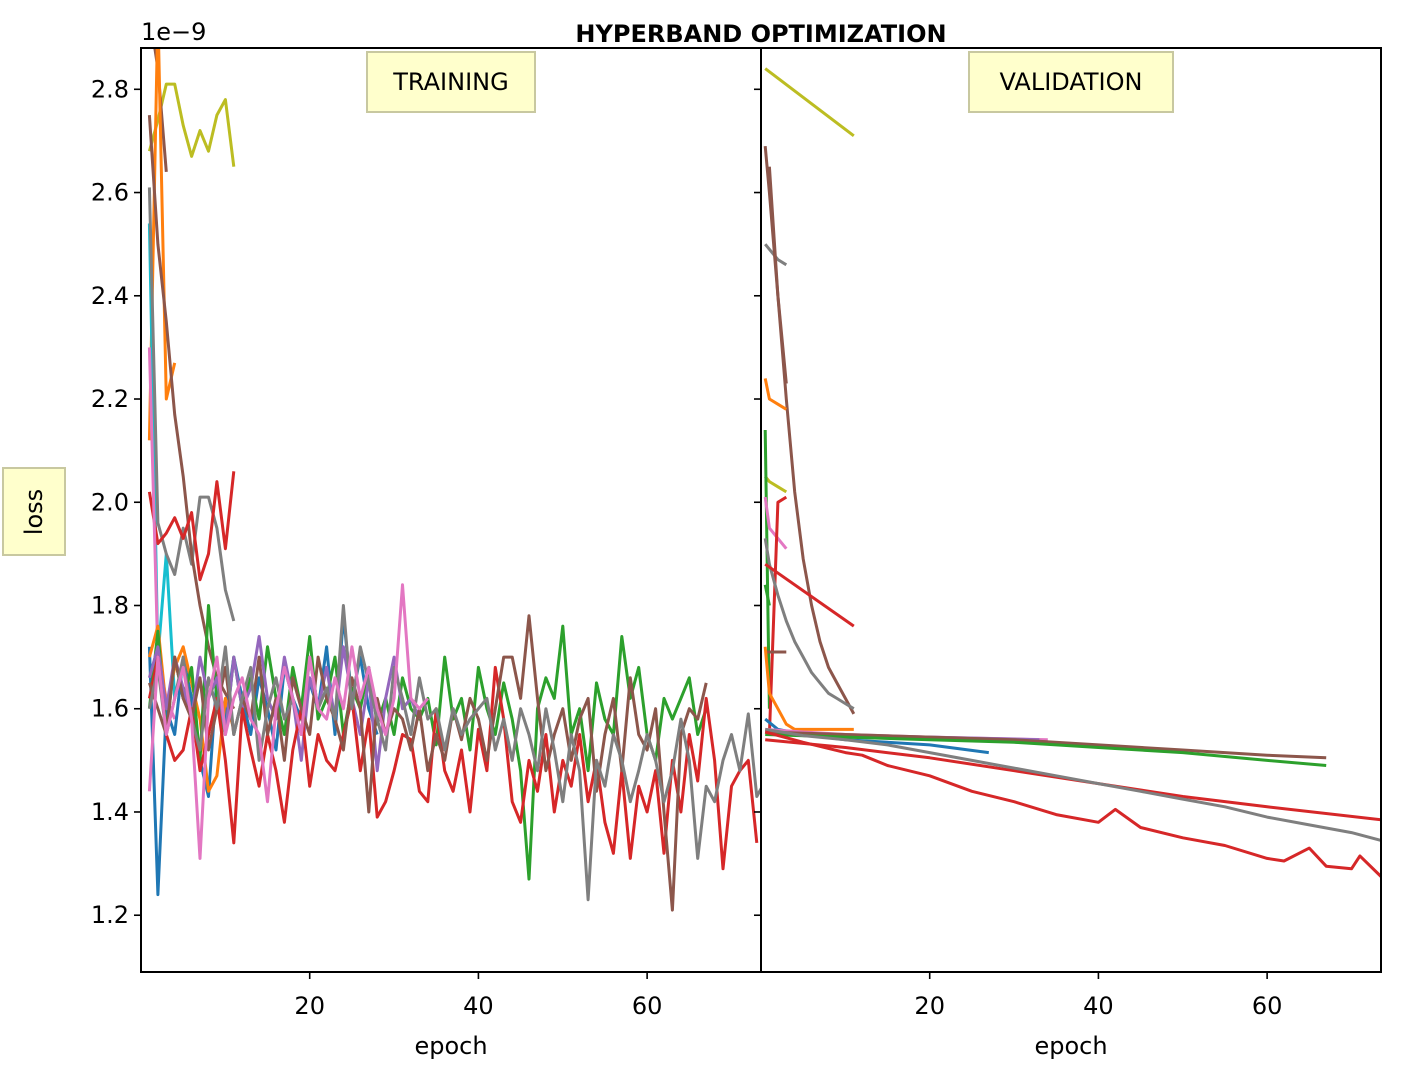 The image size is (1401, 1080). I want to click on y-axis-label: loss, so click(34, 512).